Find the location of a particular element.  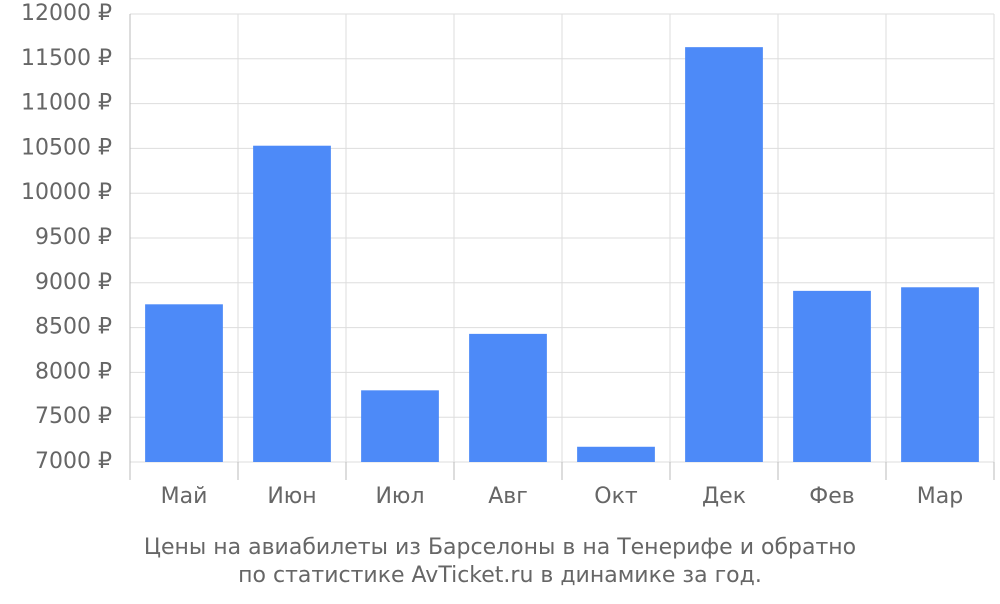

x-tick-label: Июл is located at coordinates (399, 496).